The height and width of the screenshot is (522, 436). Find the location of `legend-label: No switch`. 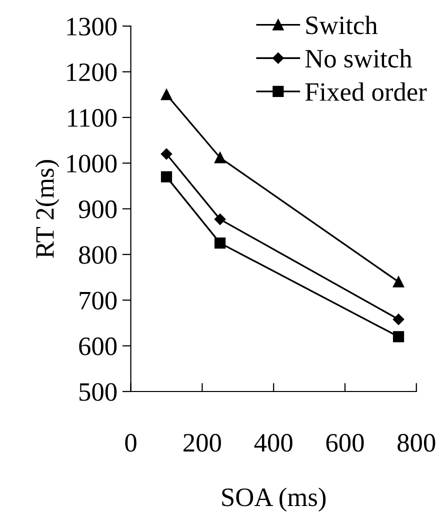

legend-label: No switch is located at coordinates (358, 58).